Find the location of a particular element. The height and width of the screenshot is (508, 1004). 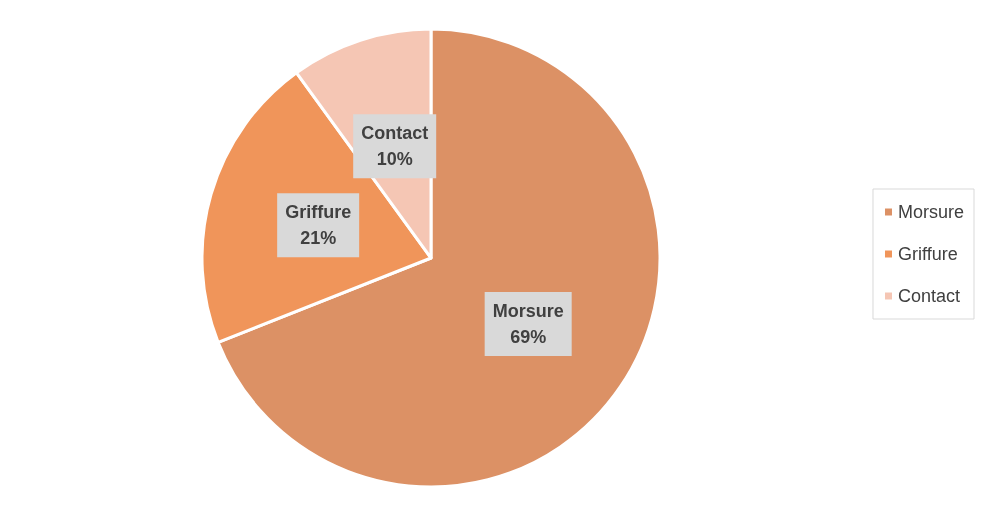

slice-label: Griffure is located at coordinates (318, 212).